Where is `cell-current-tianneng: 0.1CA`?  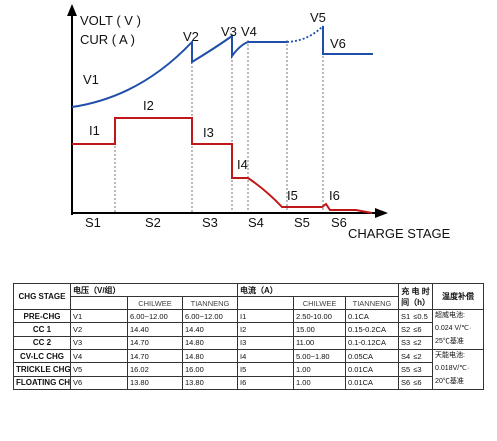 cell-current-tianneng: 0.1CA is located at coordinates (372, 316).